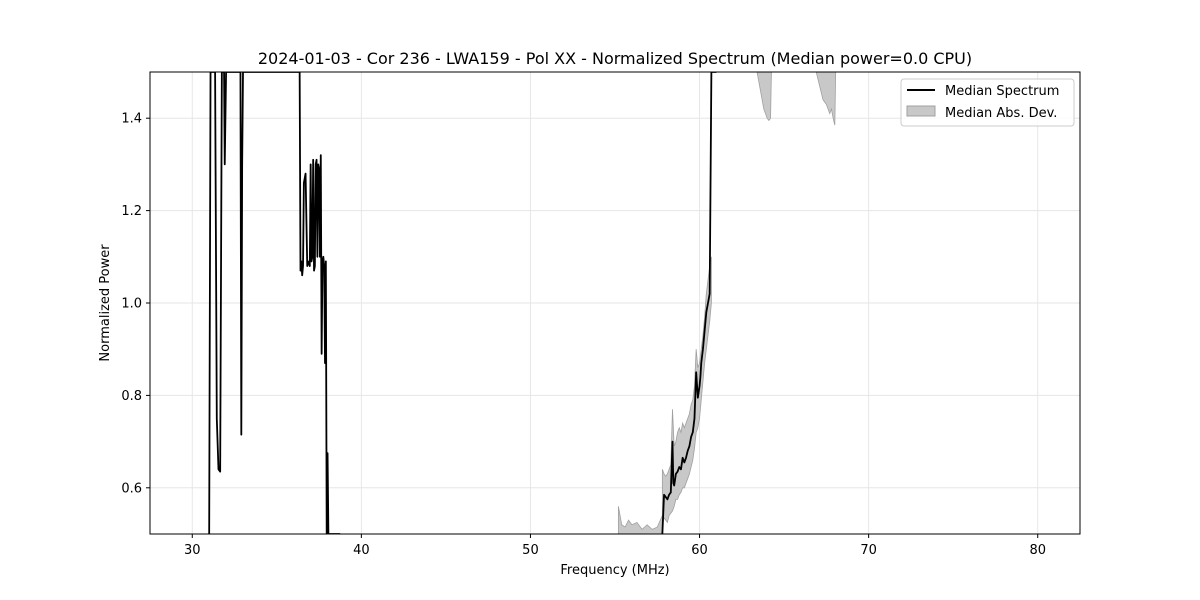  I want to click on legend-label-median-spectrum: Median Spectrum, so click(1002, 91).